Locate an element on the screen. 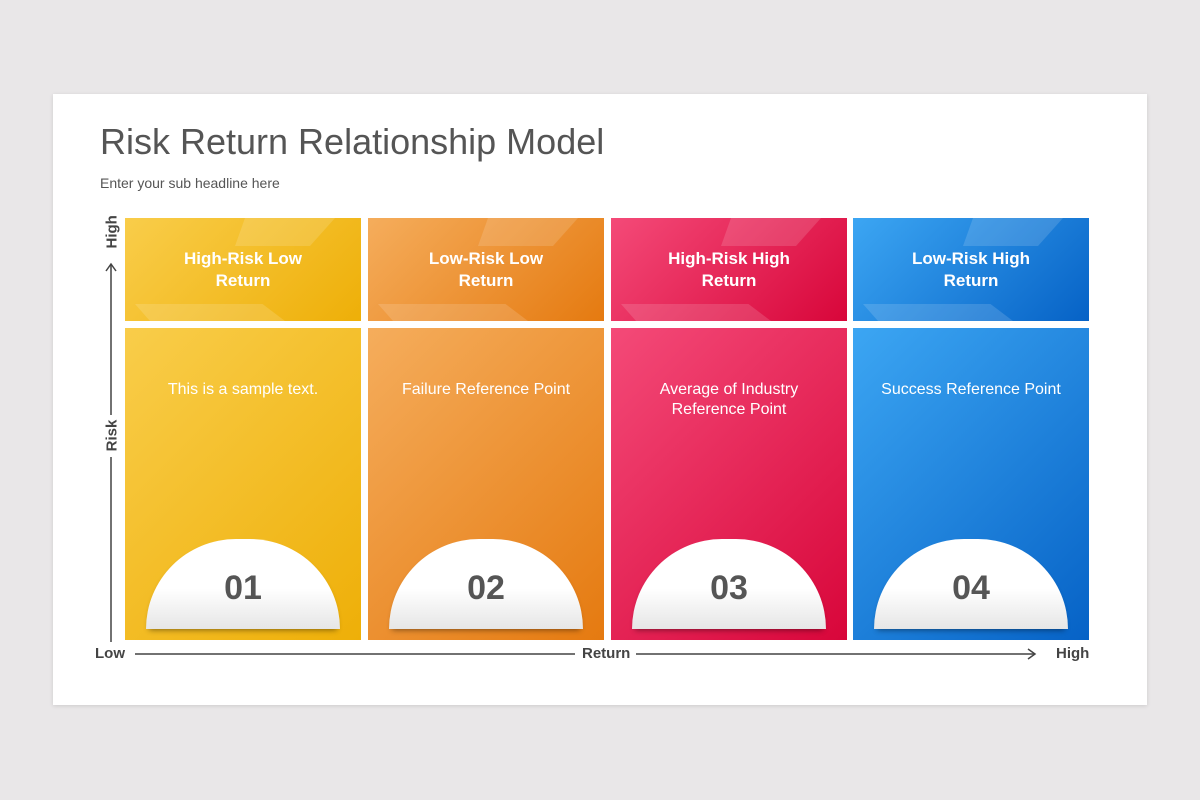 The height and width of the screenshot is (800, 1200). card-body: Average of Industry Reference Point 03 is located at coordinates (729, 484).